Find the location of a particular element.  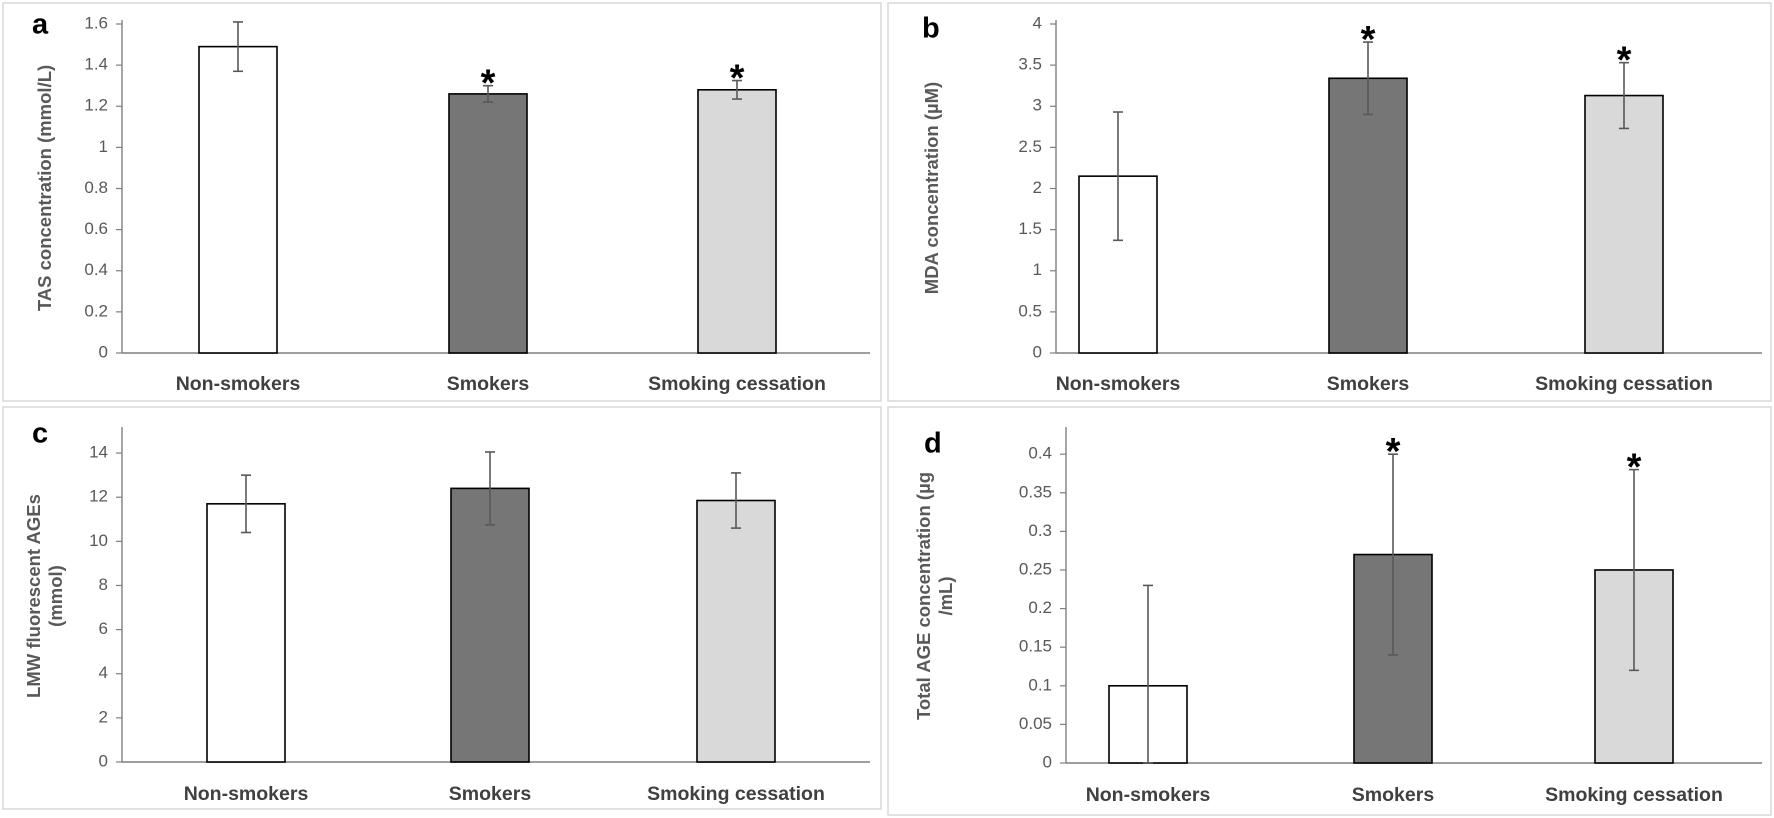

y-axis-label-line: LMW fluorescent AGEs is located at coordinates (33, 596).